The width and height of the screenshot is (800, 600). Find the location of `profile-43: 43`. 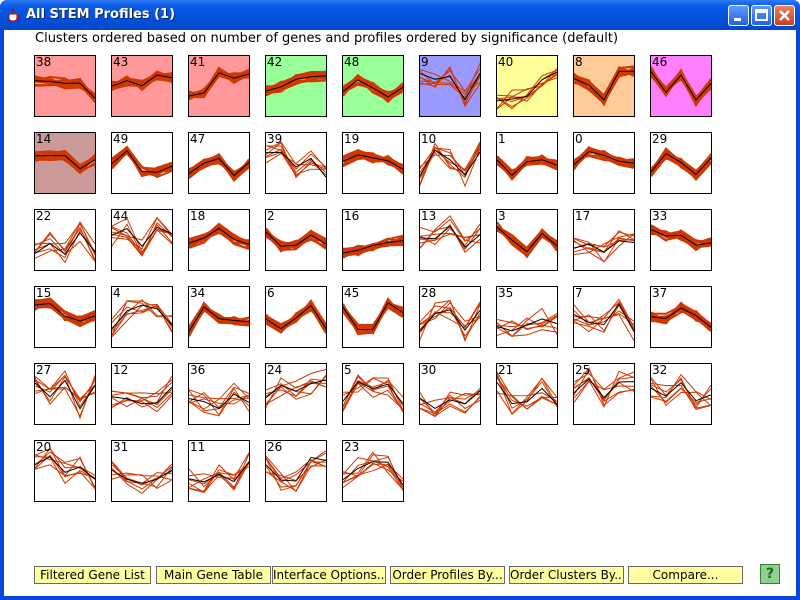

profile-43: 43 is located at coordinates (142, 86).